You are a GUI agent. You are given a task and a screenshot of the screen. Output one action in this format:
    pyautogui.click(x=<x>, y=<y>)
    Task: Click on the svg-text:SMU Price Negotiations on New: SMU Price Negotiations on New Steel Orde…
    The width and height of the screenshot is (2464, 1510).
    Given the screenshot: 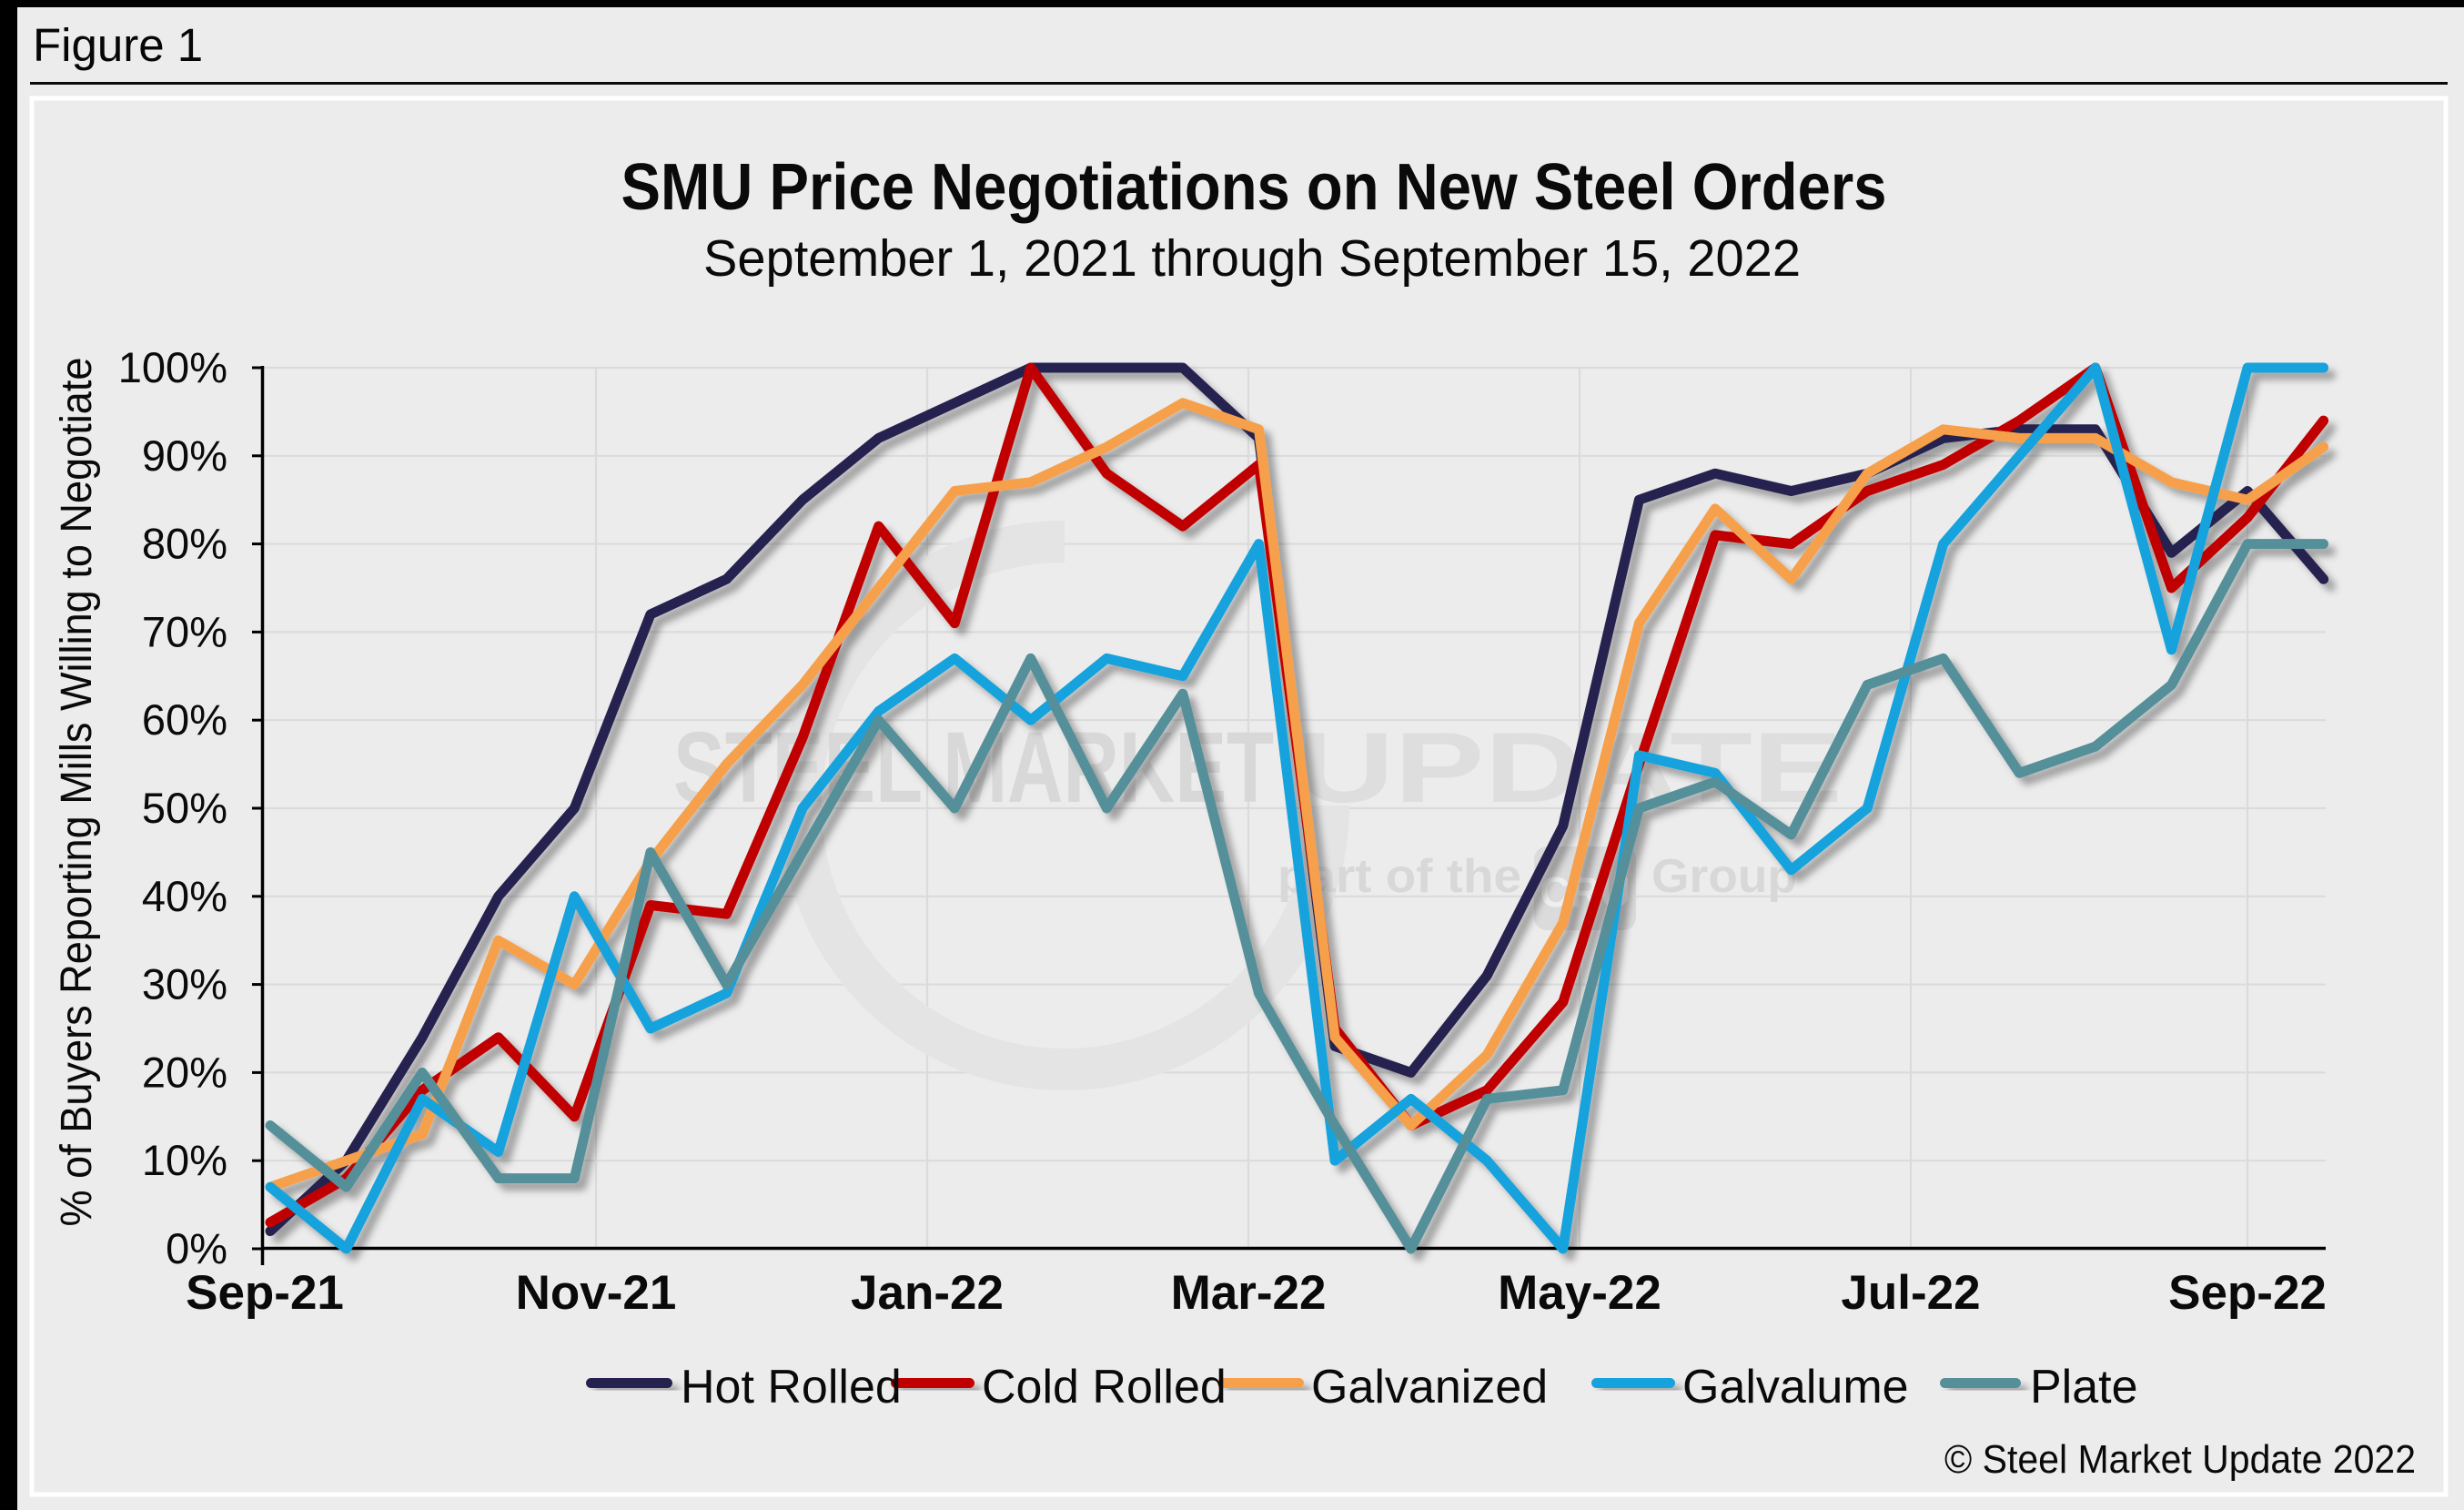 What is the action you would take?
    pyautogui.click(x=1254, y=187)
    